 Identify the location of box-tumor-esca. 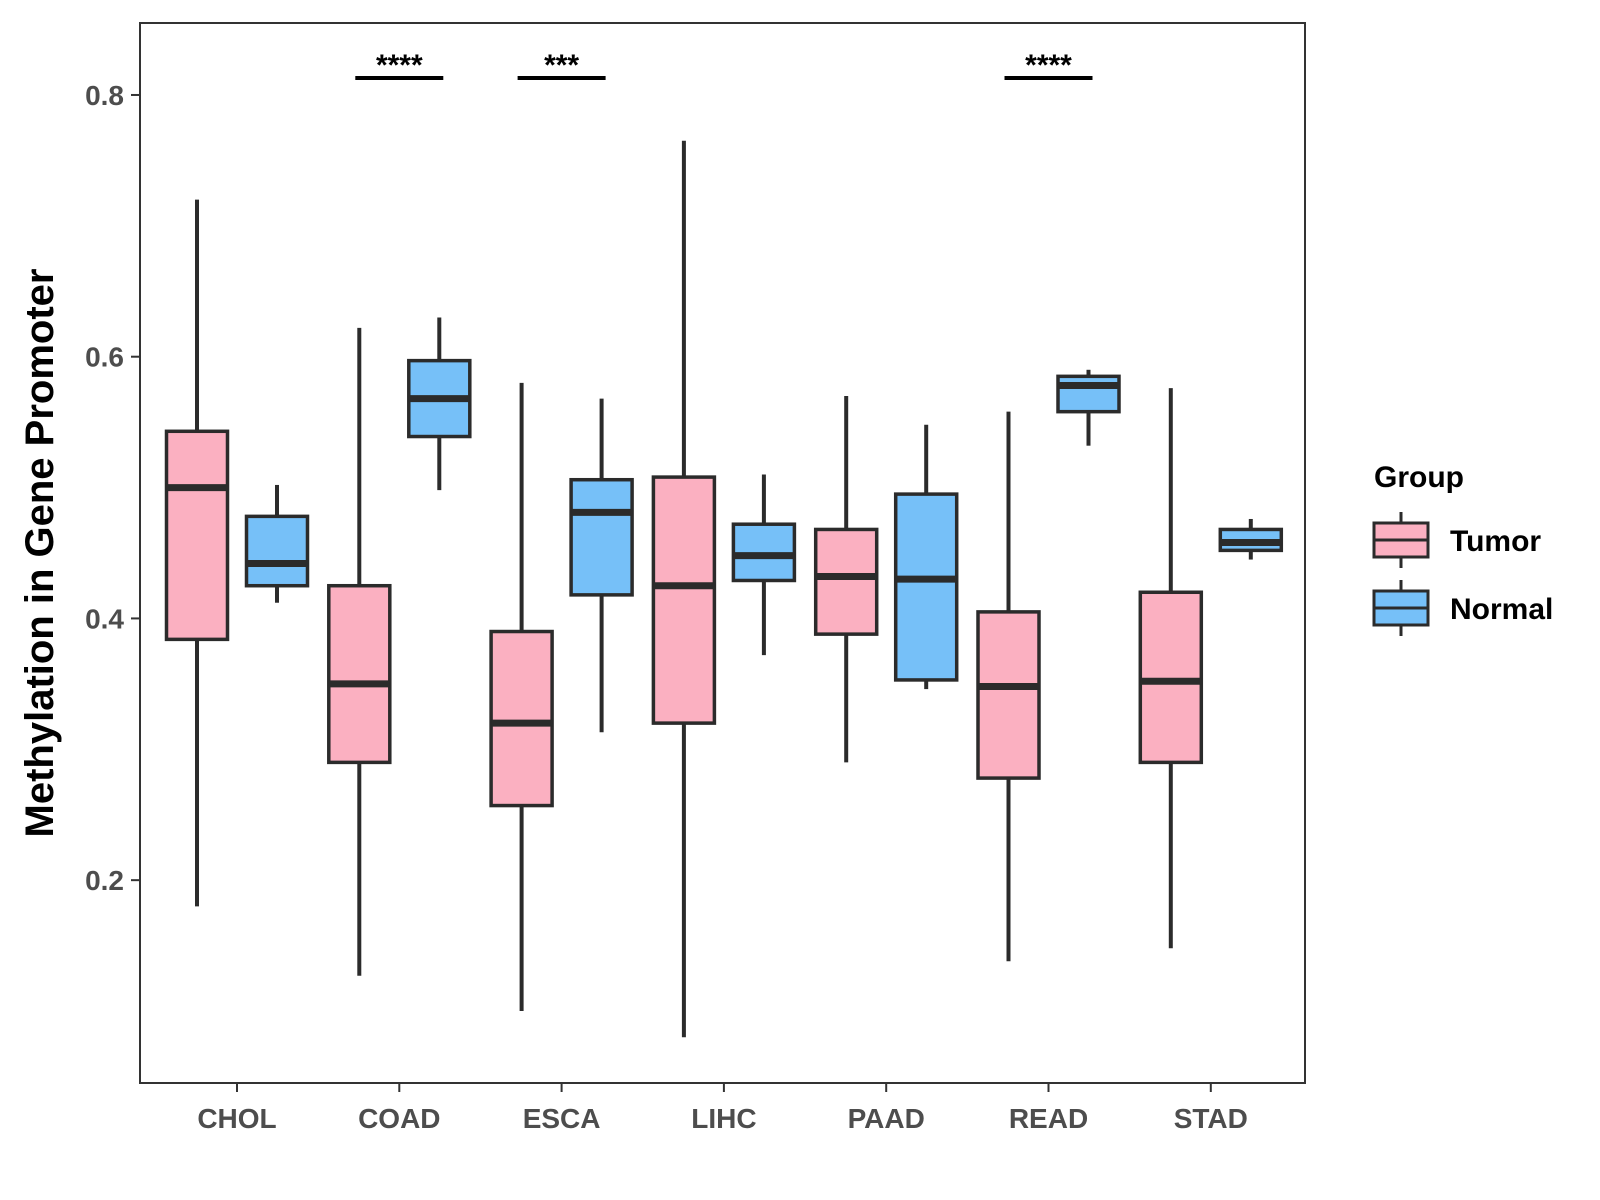
(521, 697).